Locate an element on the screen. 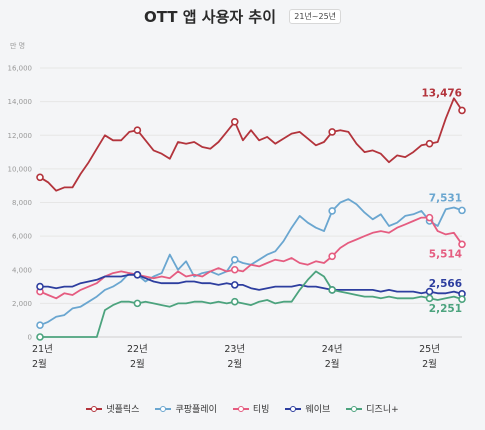 The width and height of the screenshot is (485, 430). y-tick-label: 4,000 is located at coordinates (22, 270).